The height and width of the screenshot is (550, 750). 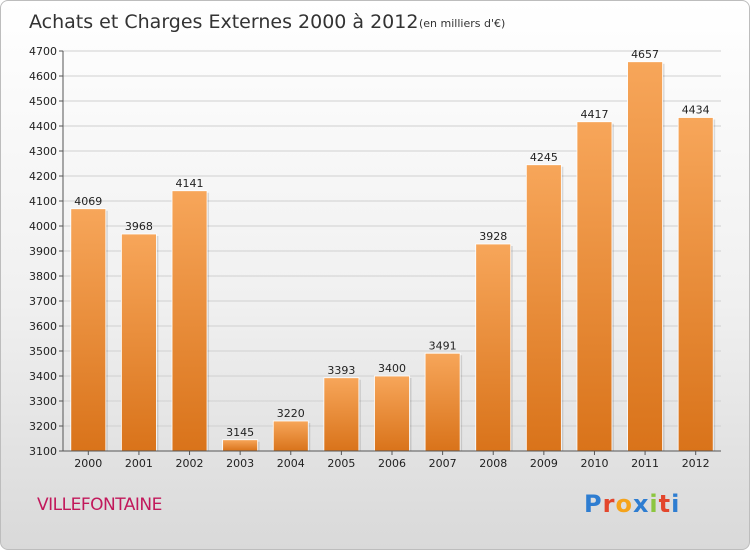 I want to click on location-label: VILLEFONTAINE, so click(x=99, y=505).